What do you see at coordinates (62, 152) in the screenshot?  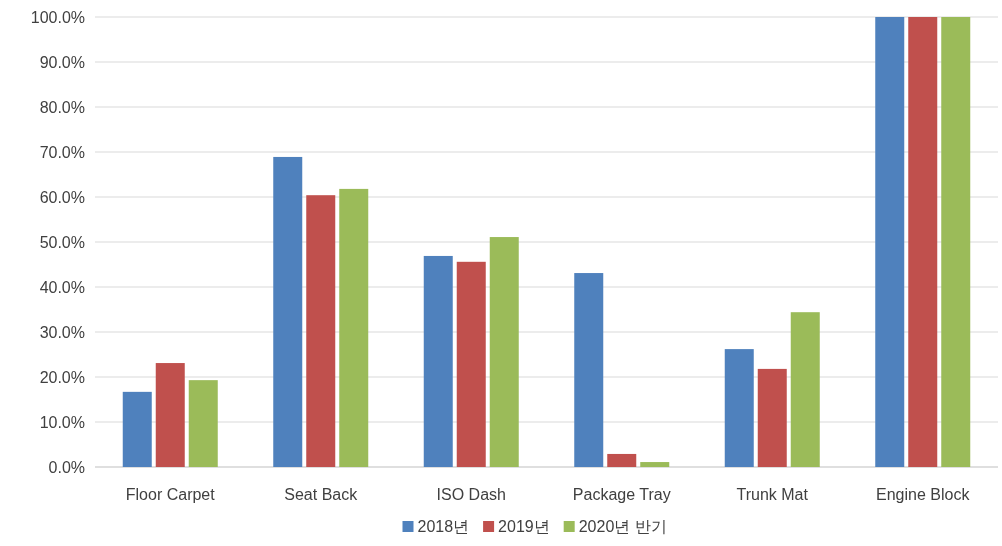 I see `y-tick-label: 70.0%` at bounding box center [62, 152].